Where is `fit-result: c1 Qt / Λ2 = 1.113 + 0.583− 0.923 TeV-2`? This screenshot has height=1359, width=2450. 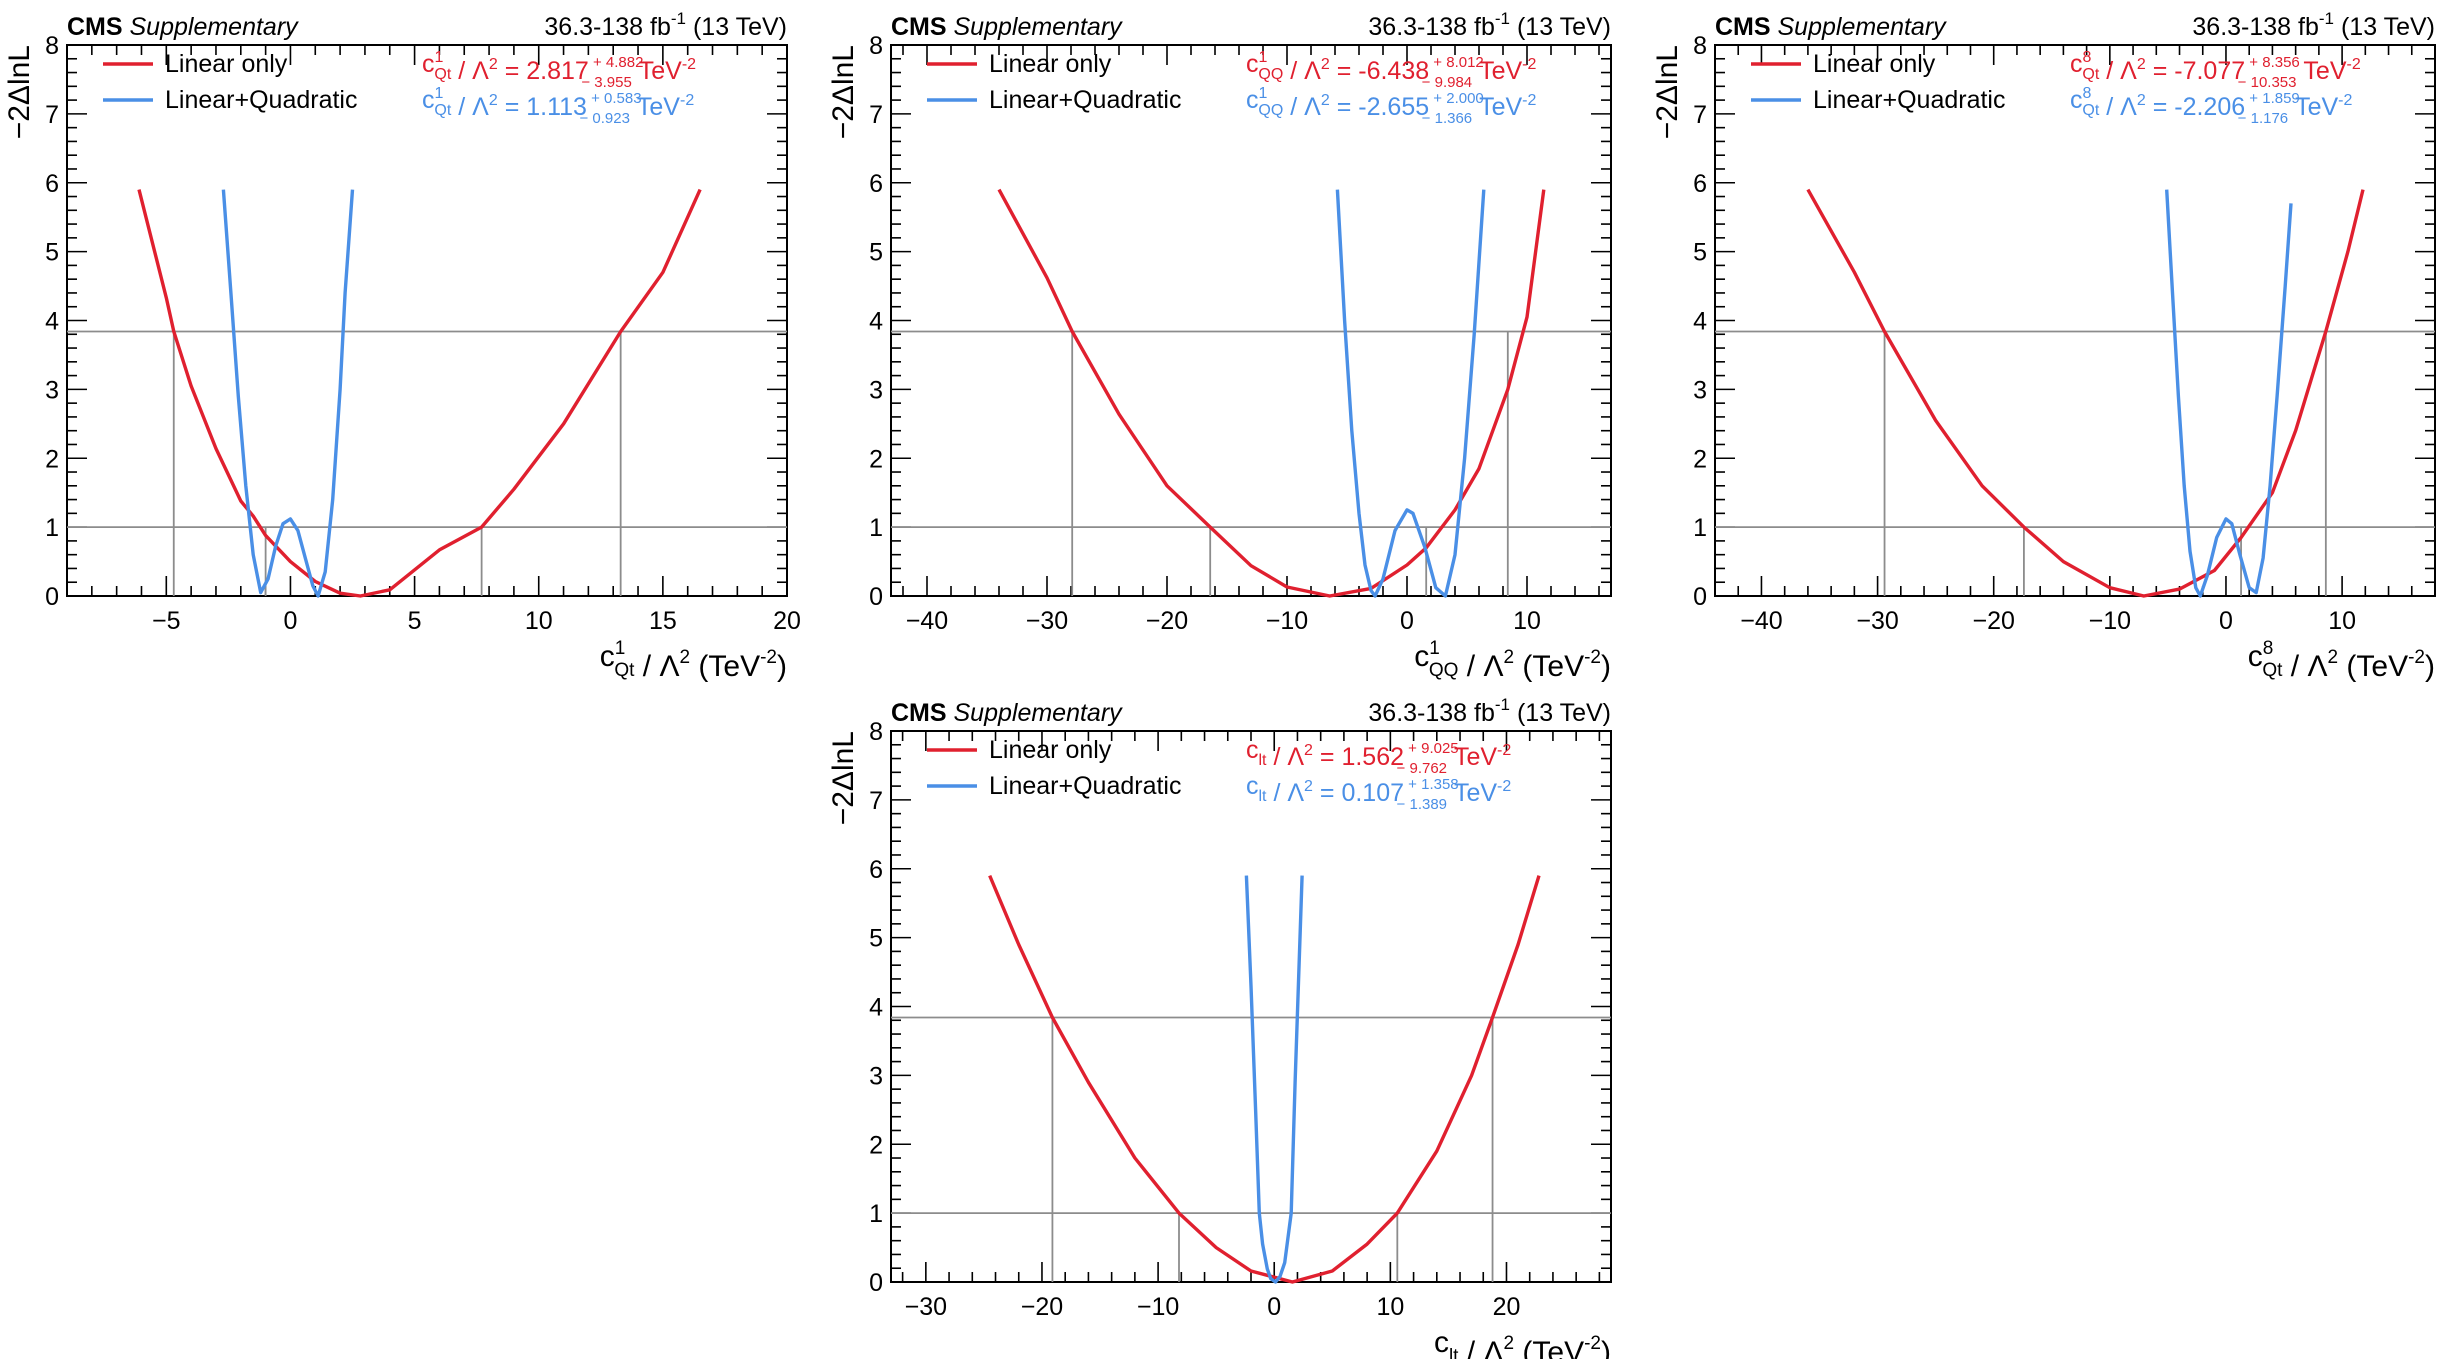
fit-result: c1 Qt / Λ2 = 1.113 + 0.583− 0.923 TeV-2 is located at coordinates (558, 106).